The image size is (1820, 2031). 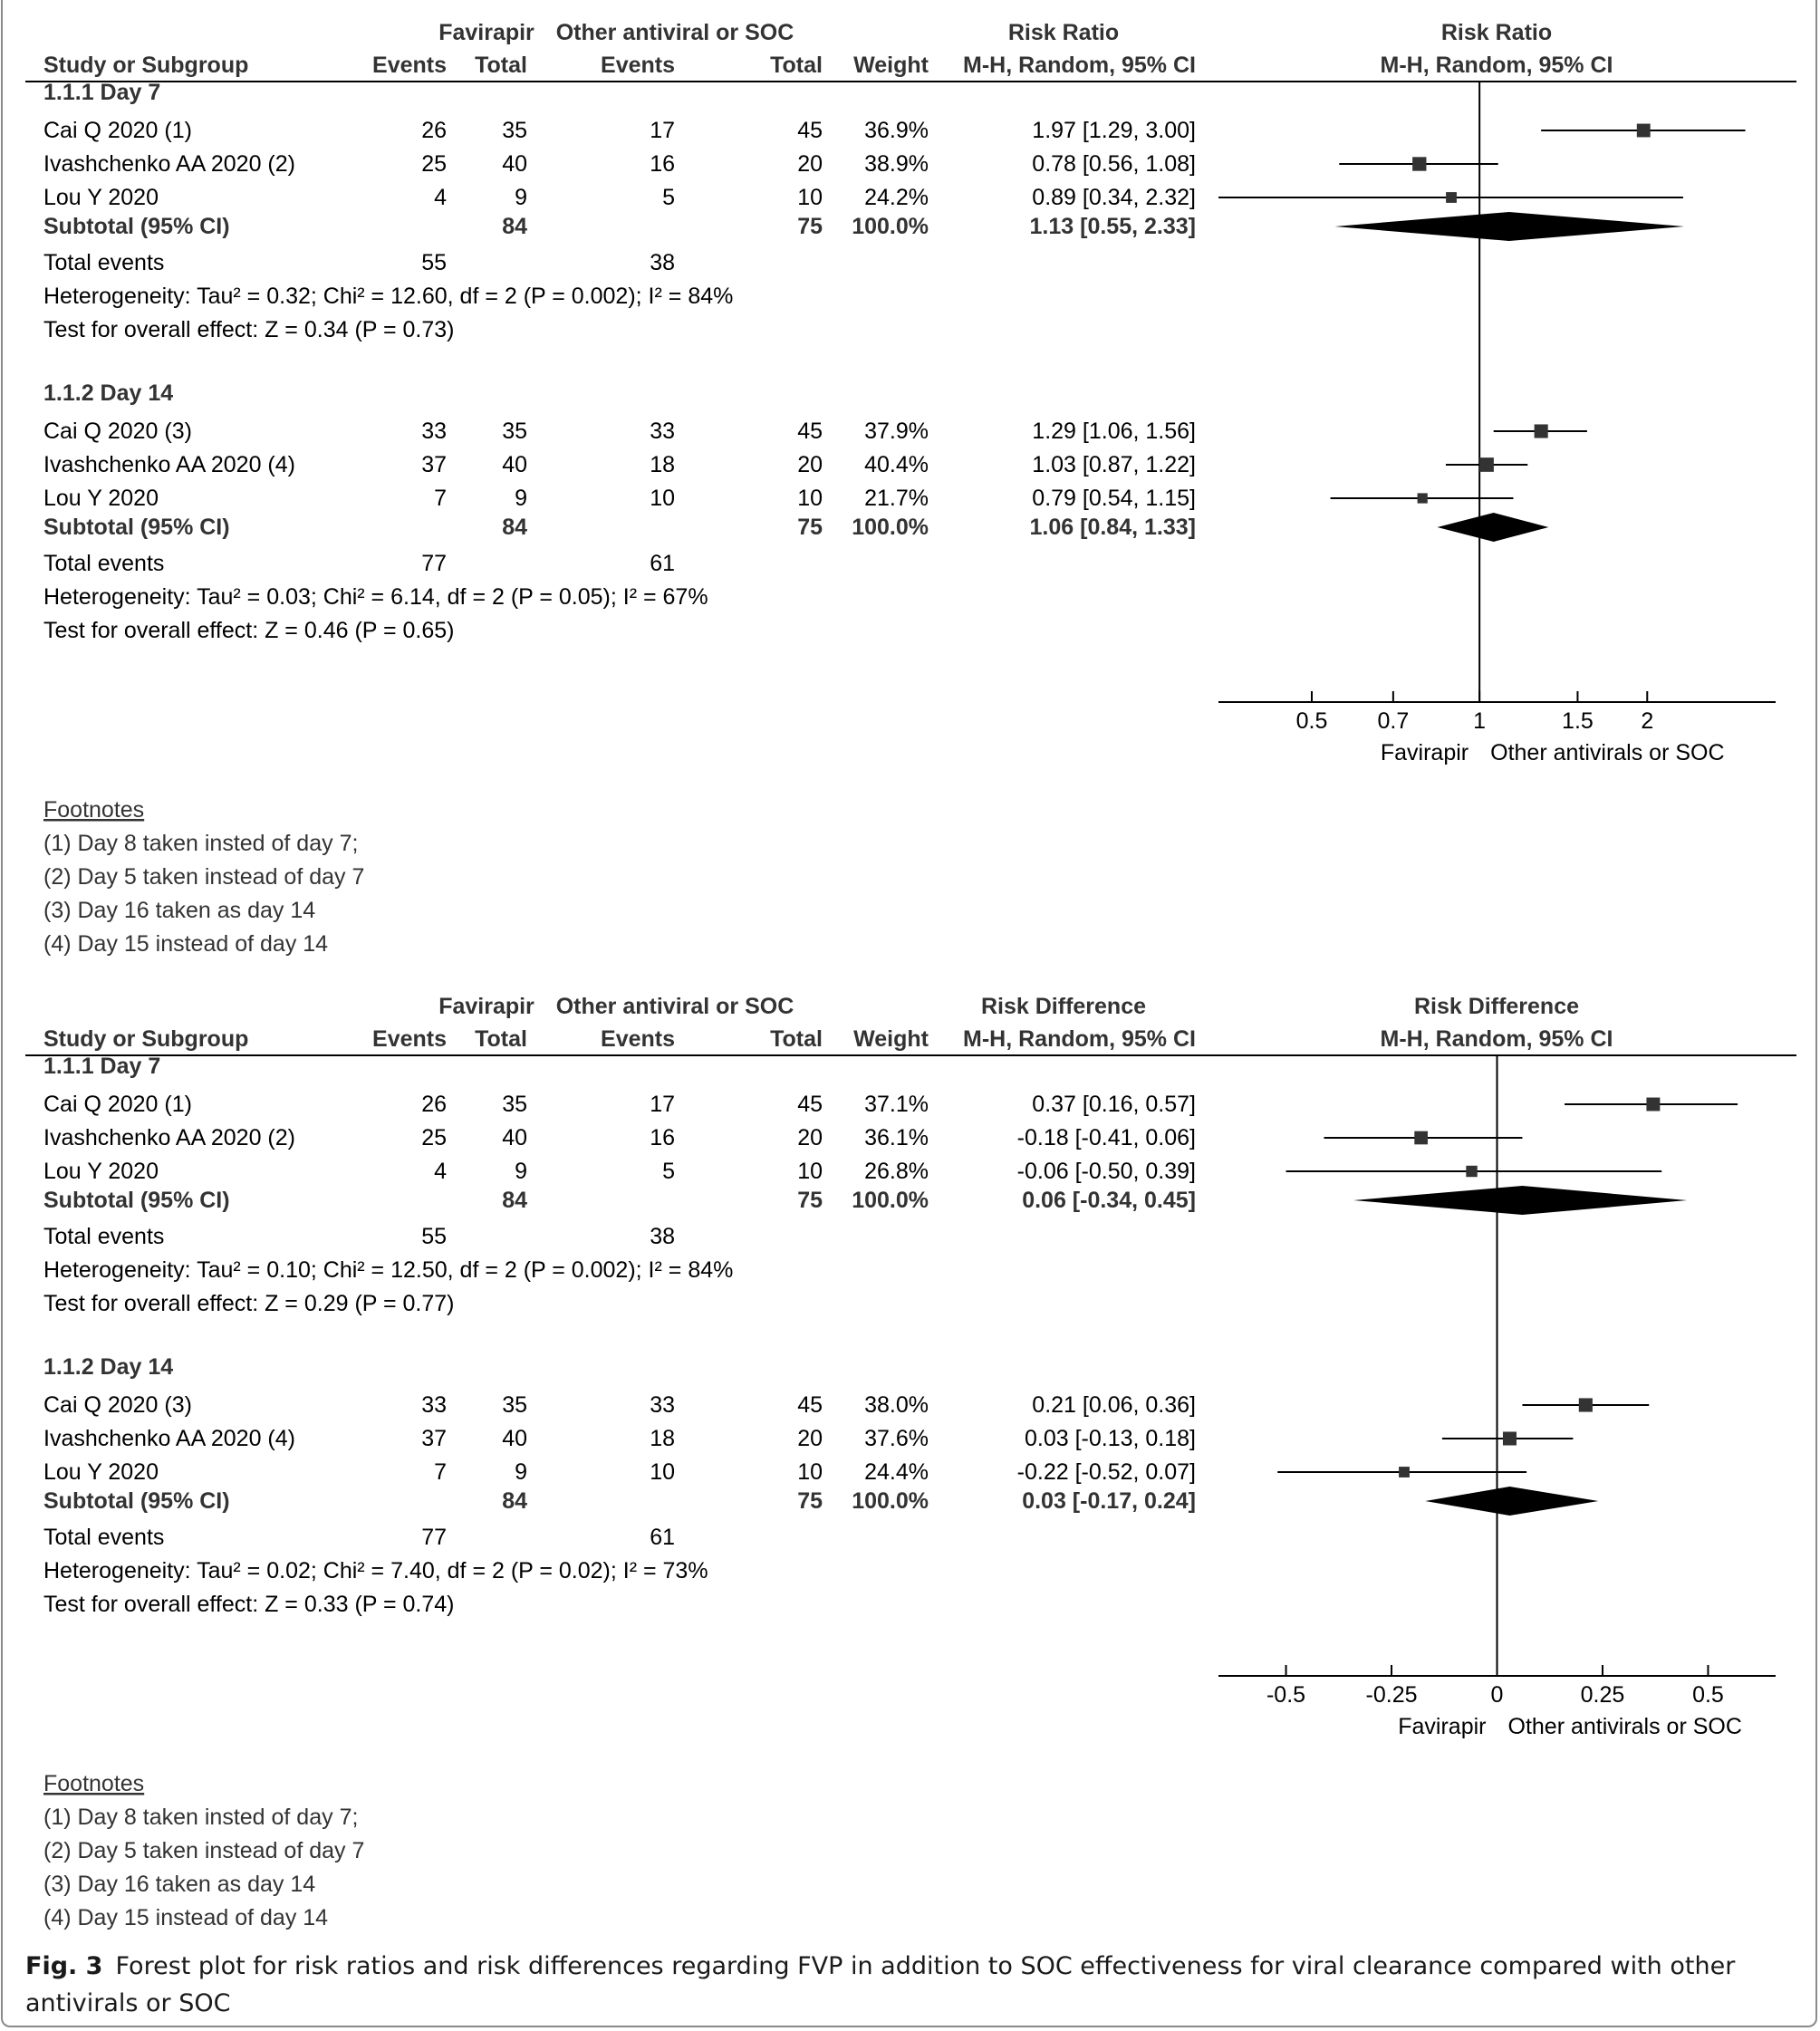 I want to click on study-weight: 21.7%, so click(x=896, y=498).